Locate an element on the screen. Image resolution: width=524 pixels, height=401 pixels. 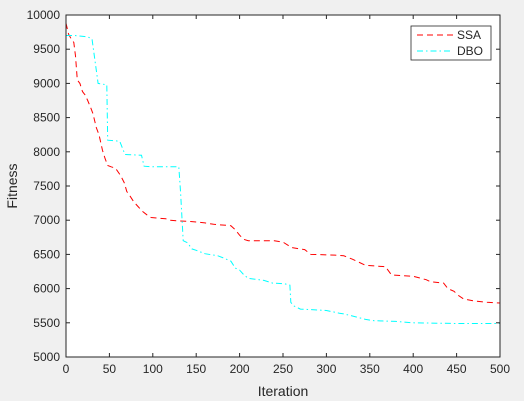
y-tick-label: 9500 is located at coordinates (46, 49).